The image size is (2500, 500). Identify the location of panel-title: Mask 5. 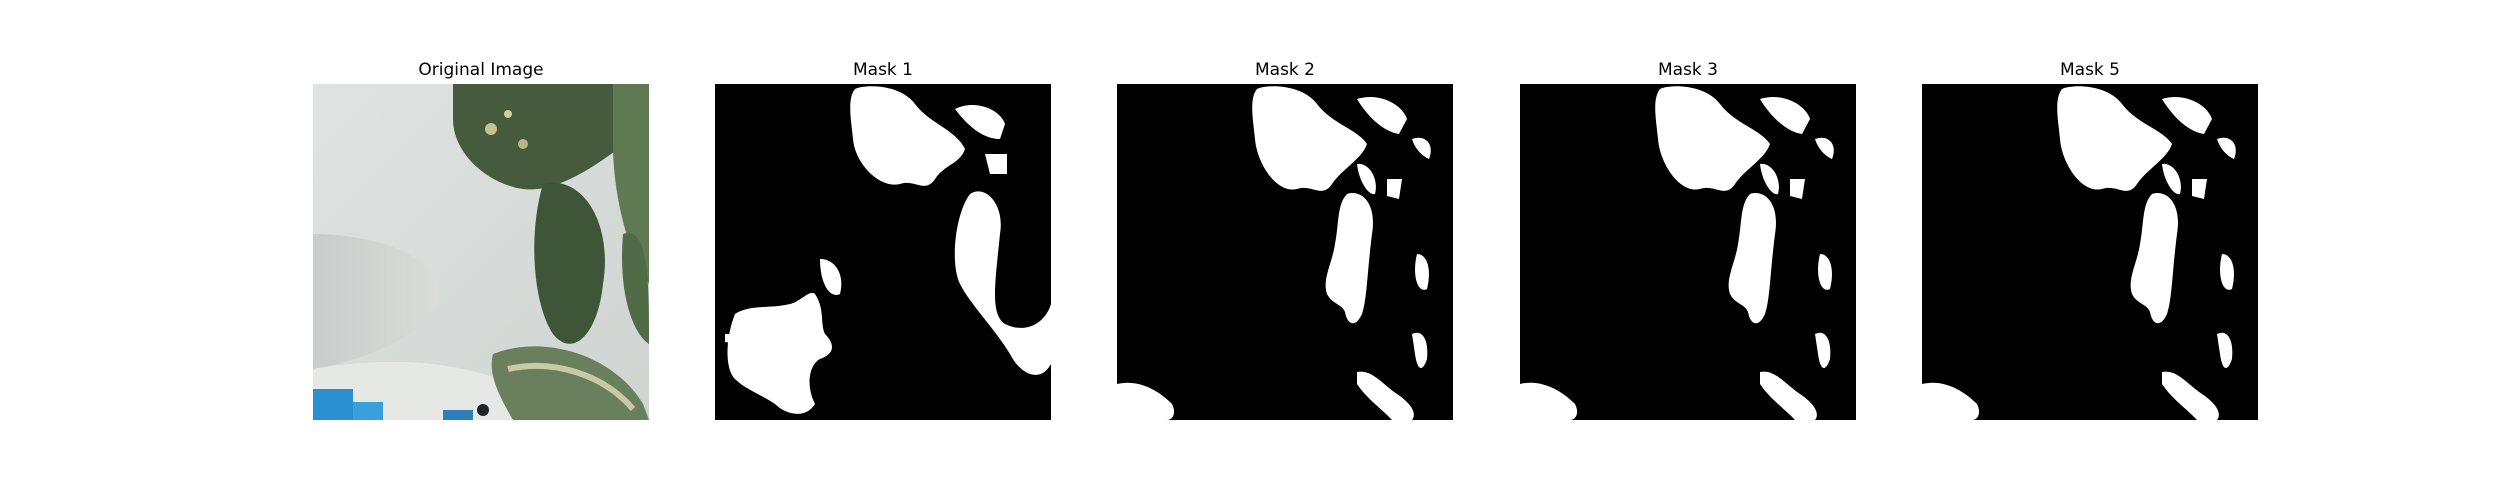
(2089, 70).